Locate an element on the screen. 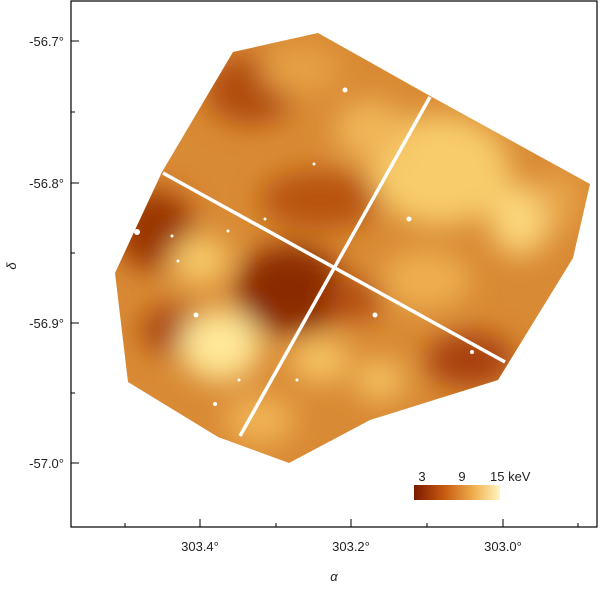 The image size is (600, 600). colorbar-tick-label: 15 keV is located at coordinates (510, 476).